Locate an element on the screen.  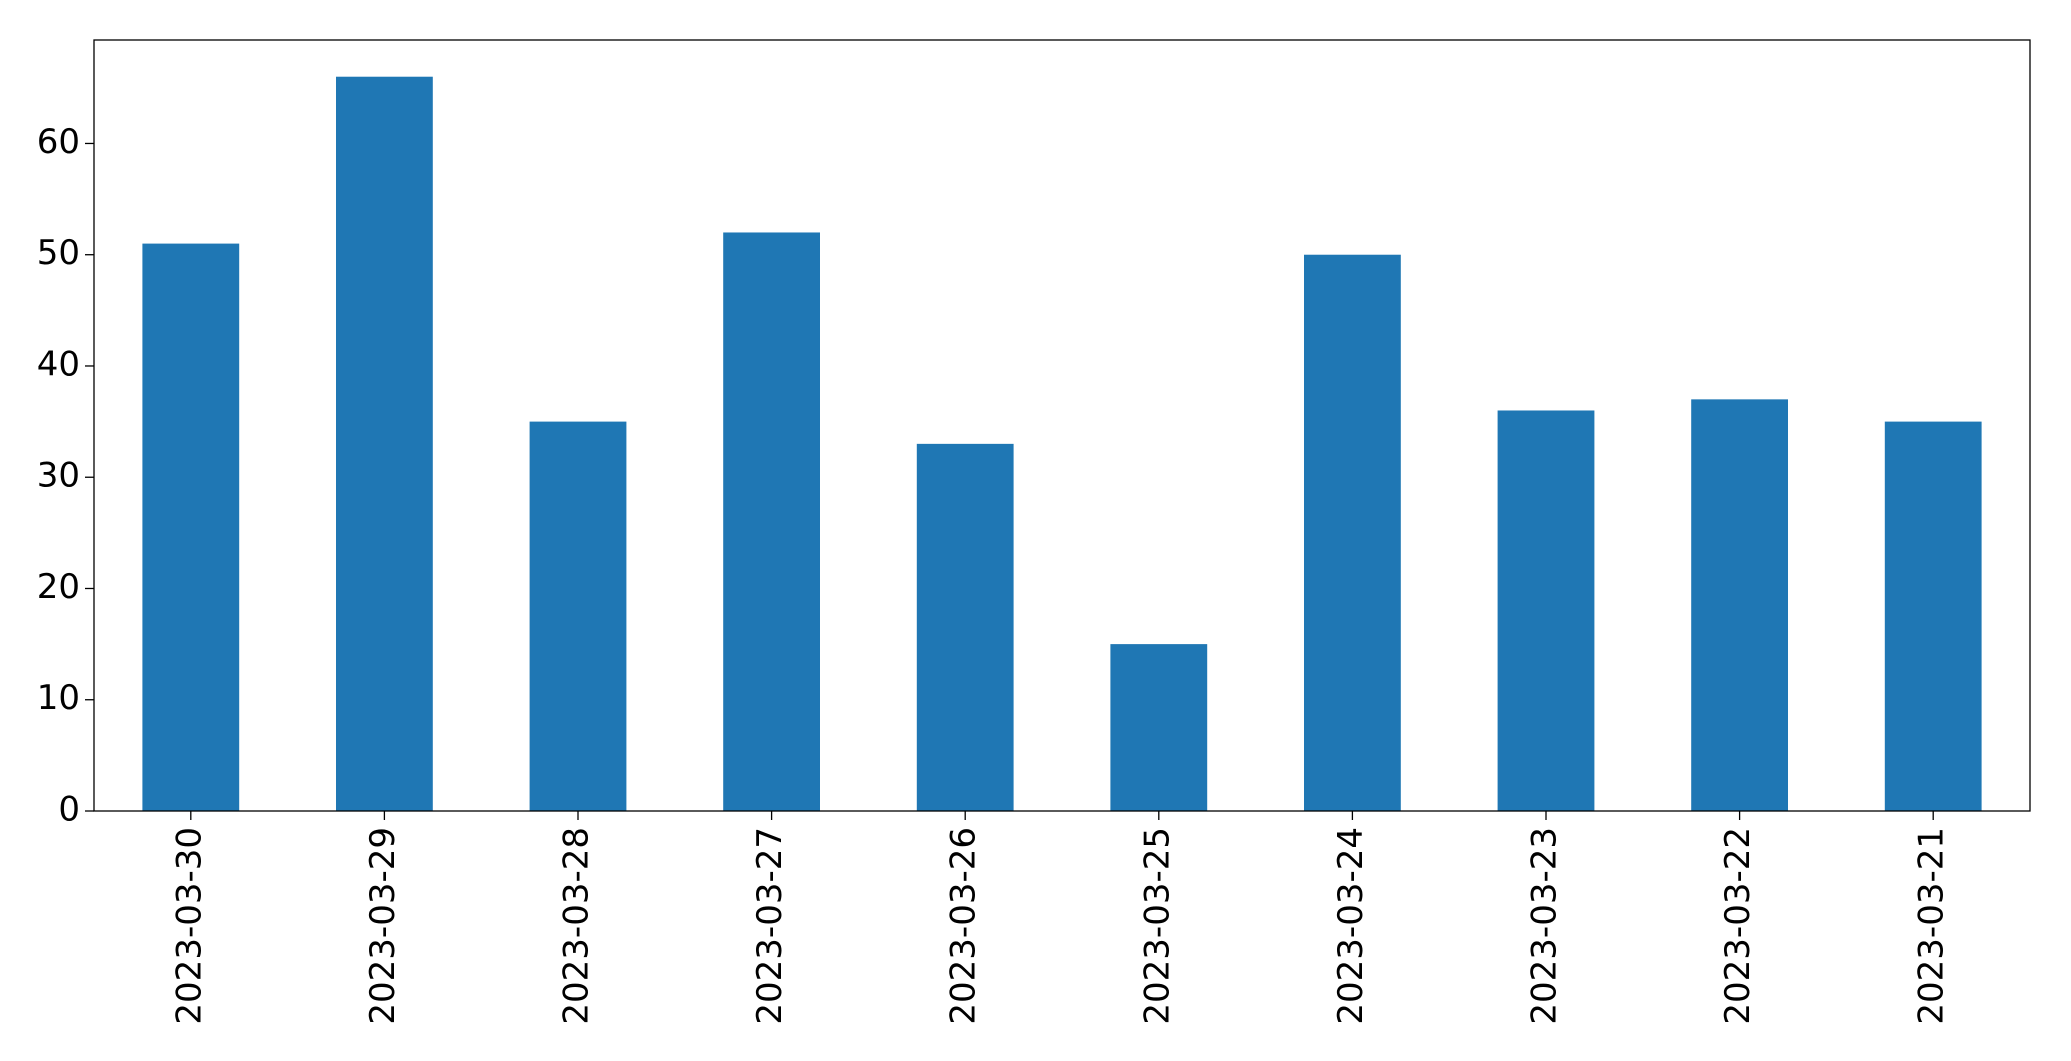
x-tick-label: 2023-03-22 is located at coordinates (1738, 926).